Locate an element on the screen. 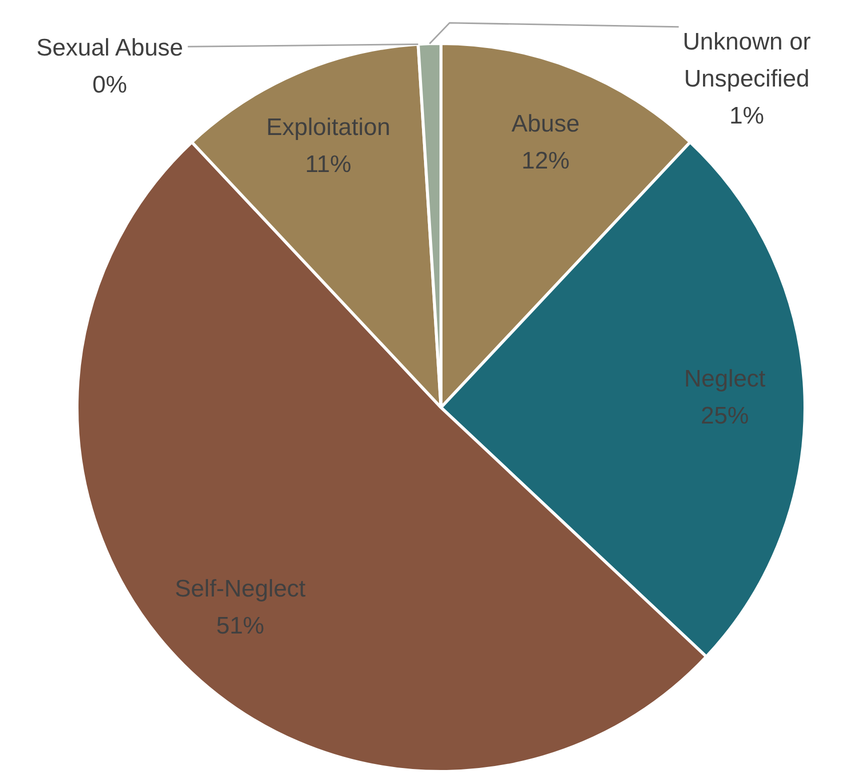 This screenshot has width=843, height=773. slice-label: Abuse is located at coordinates (545, 124).